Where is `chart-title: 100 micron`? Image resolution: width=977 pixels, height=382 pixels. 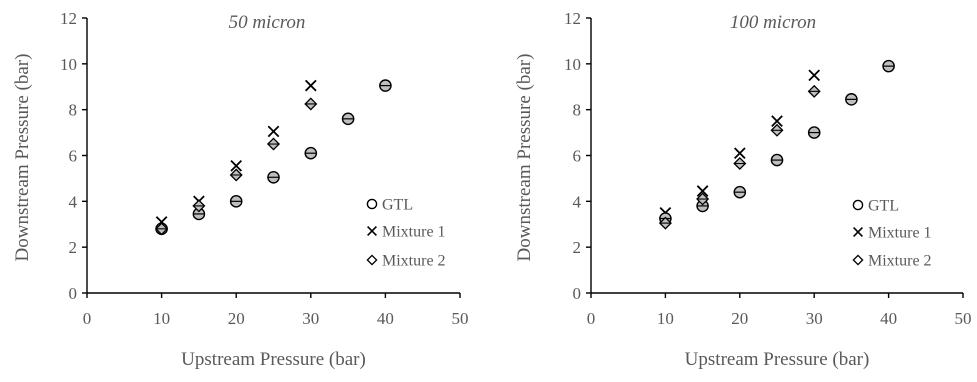 chart-title: 100 micron is located at coordinates (773, 22).